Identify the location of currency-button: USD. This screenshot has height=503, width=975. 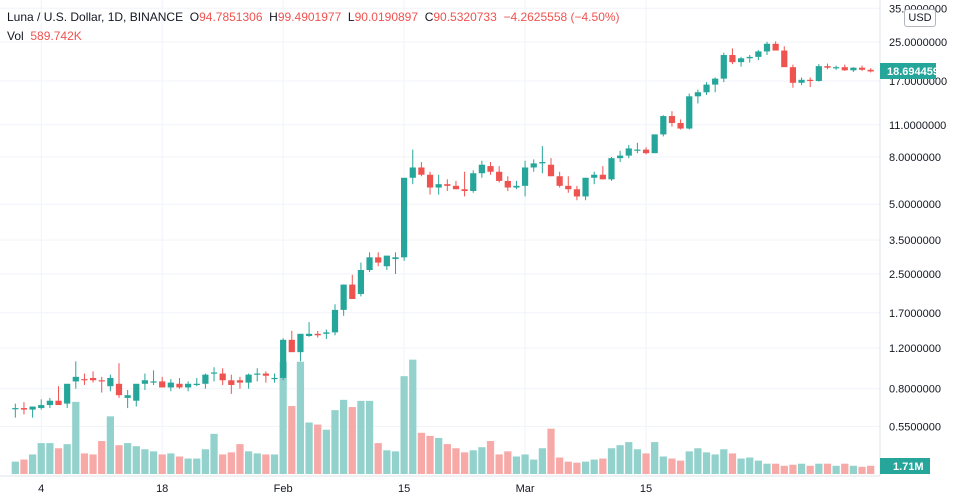
(920, 18).